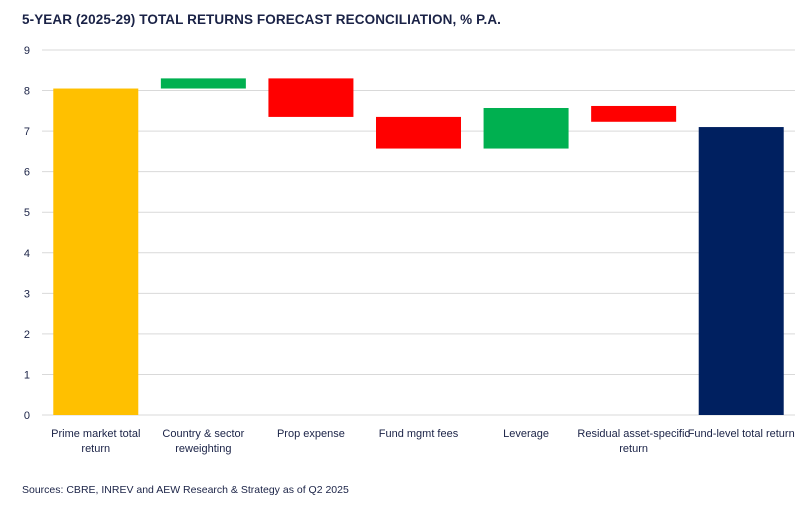  I want to click on category-label-line: Residual asset-specific, so click(633, 434).